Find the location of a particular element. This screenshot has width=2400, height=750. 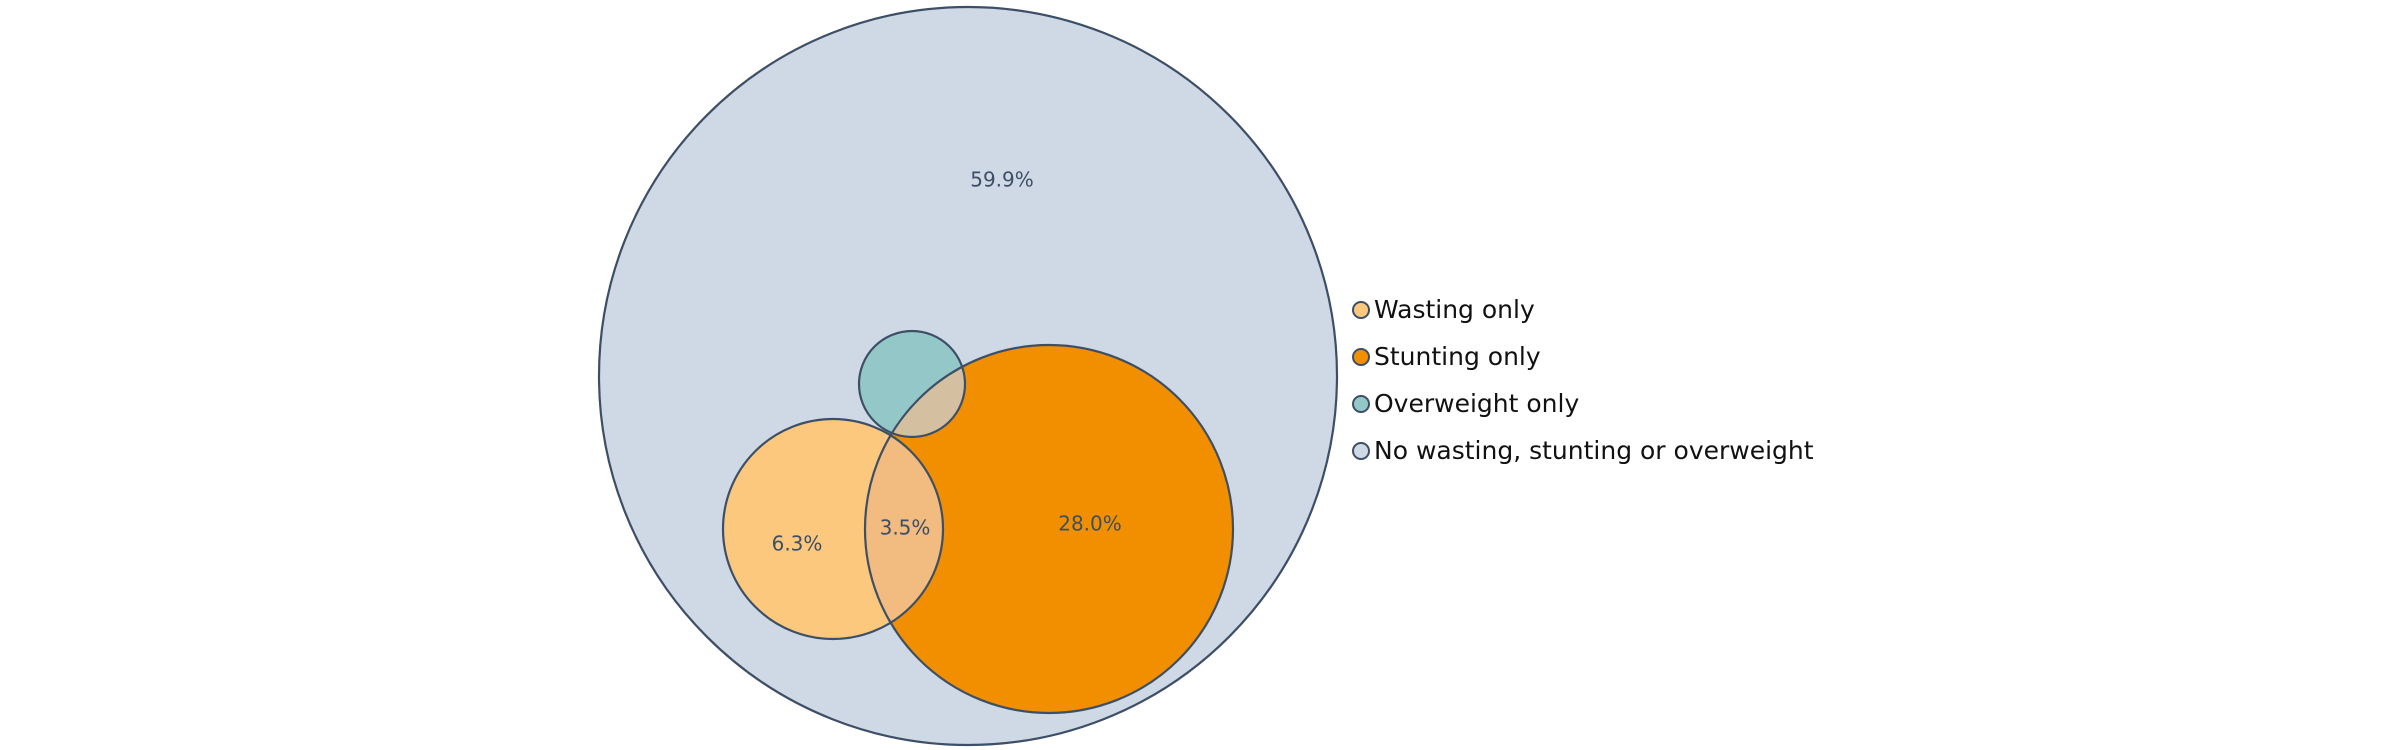

legend-label: Stunting only is located at coordinates (1457, 356).